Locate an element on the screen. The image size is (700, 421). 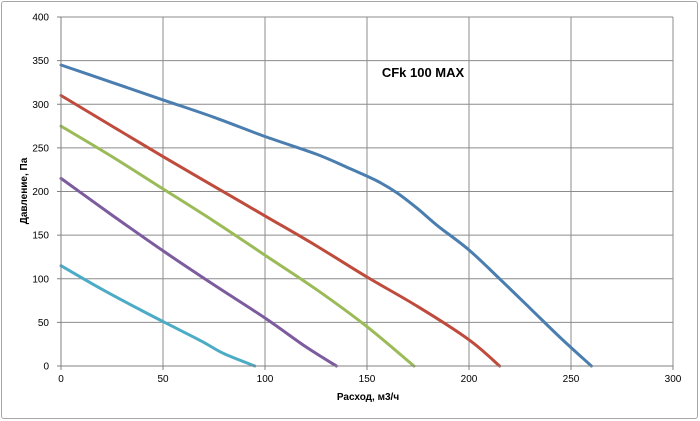
x-tick-label: 150 is located at coordinates (367, 379).